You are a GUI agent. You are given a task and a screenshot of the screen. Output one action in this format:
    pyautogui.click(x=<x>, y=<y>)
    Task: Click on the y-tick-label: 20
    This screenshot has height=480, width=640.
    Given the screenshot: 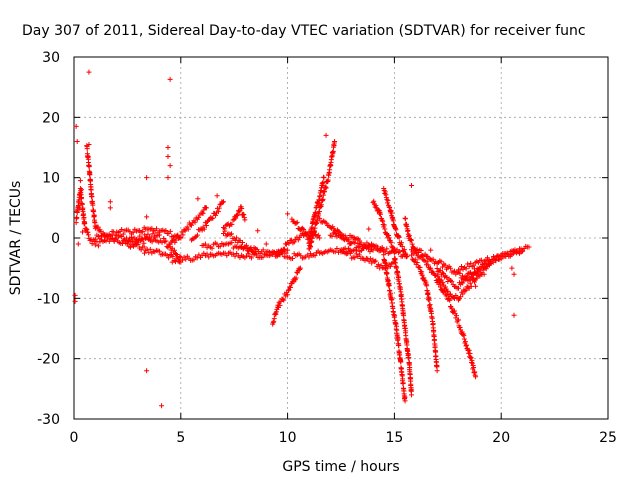 What is the action you would take?
    pyautogui.click(x=51, y=118)
    